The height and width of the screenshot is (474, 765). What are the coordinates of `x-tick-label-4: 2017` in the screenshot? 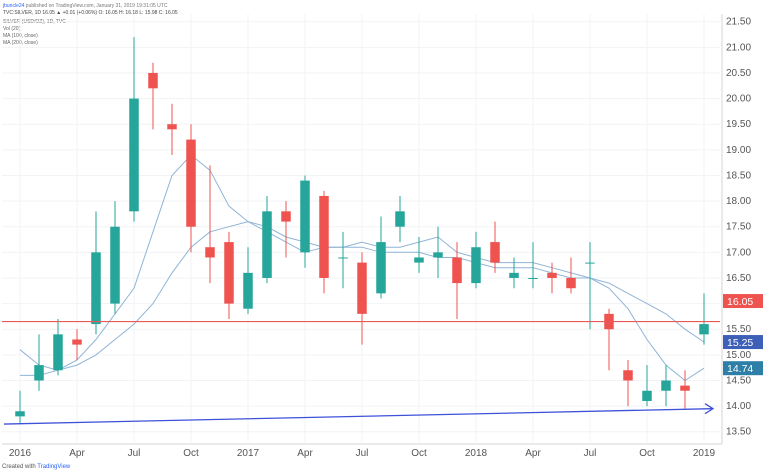 It's located at (248, 453).